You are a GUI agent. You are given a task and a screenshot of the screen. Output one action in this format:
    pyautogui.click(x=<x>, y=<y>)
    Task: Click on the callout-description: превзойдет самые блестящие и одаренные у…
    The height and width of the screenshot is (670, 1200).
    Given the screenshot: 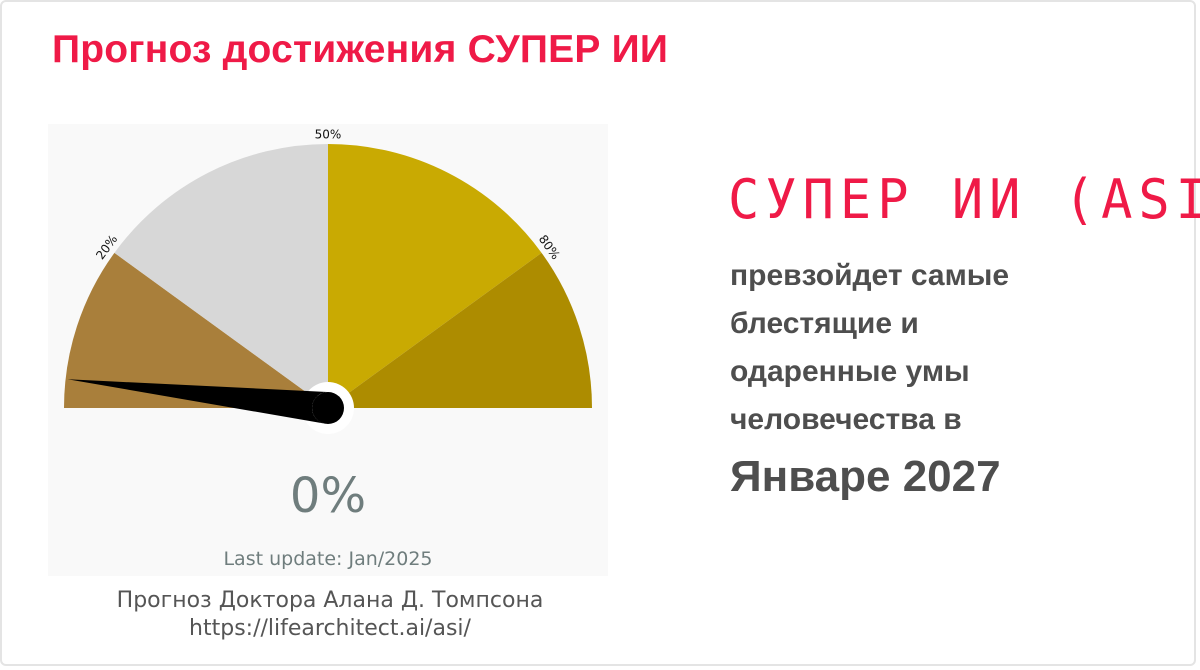 What is the action you would take?
    pyautogui.click(x=945, y=348)
    